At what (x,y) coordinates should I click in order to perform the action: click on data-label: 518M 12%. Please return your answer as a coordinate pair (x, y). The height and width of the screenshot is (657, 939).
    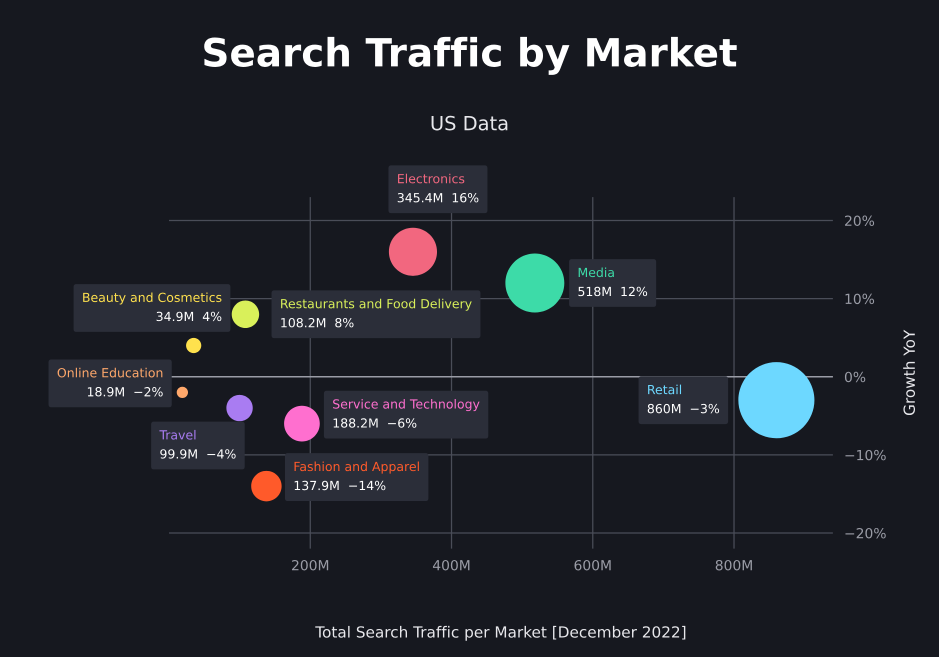
    Looking at the image, I should click on (613, 291).